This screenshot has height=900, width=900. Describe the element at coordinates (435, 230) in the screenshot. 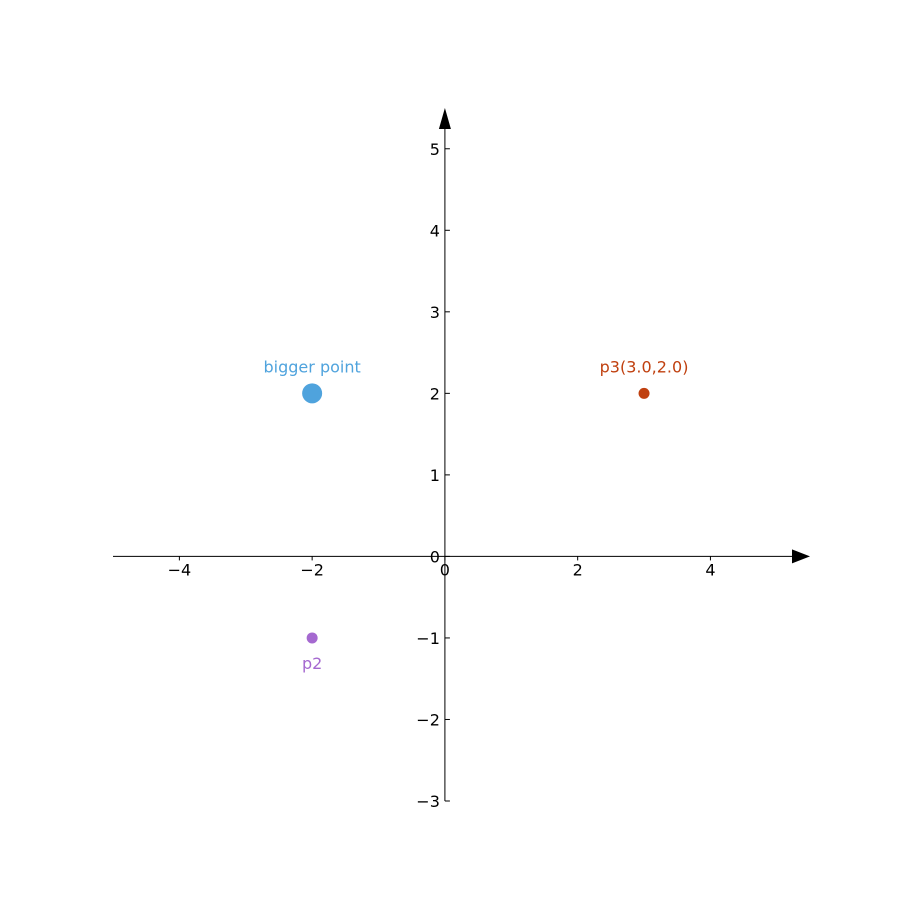

I see `y-tick-label: 4` at that location.